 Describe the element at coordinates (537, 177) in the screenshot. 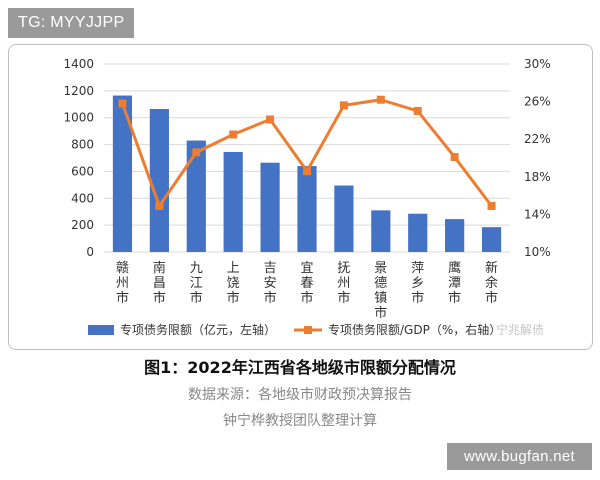

I see `y-right-tick-label: 18%` at that location.